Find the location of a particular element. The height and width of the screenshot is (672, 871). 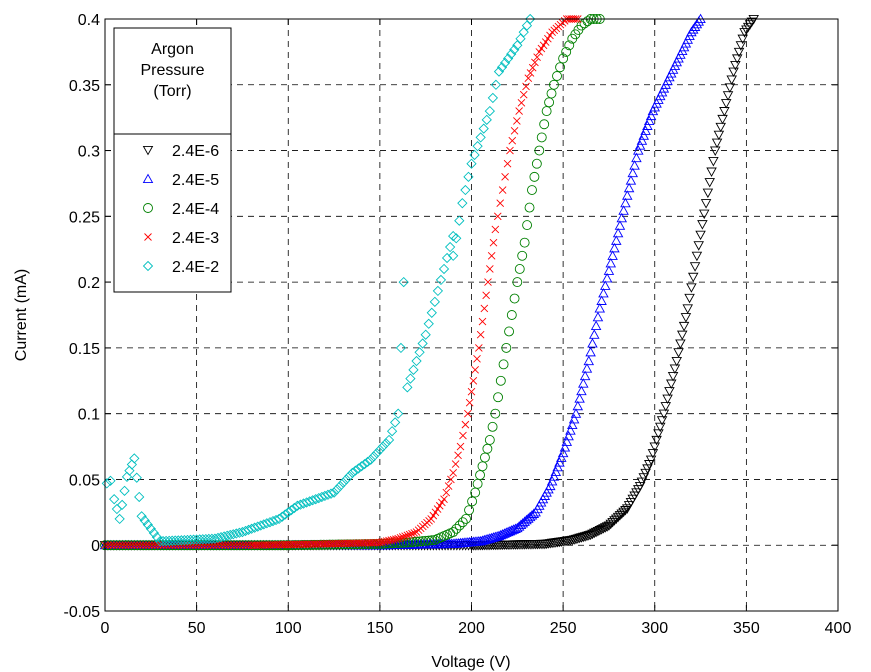

x-tick-label: 50 is located at coordinates (197, 628).